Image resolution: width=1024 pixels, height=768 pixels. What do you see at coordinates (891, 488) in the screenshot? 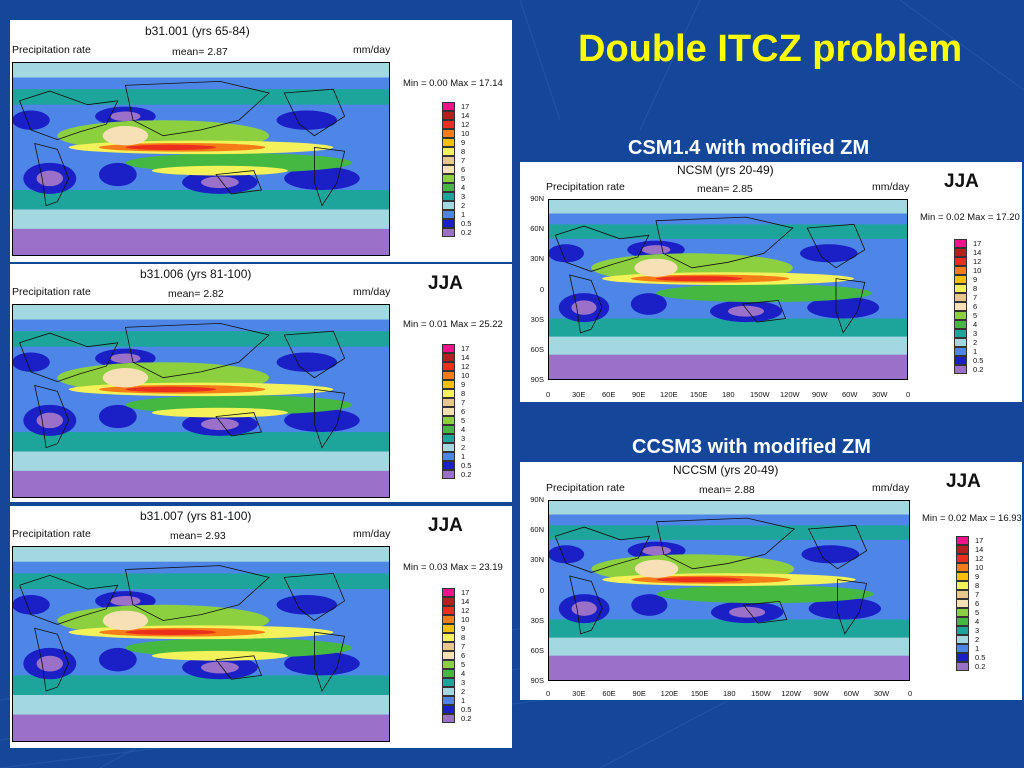
I see `units-label: mm/day` at bounding box center [891, 488].